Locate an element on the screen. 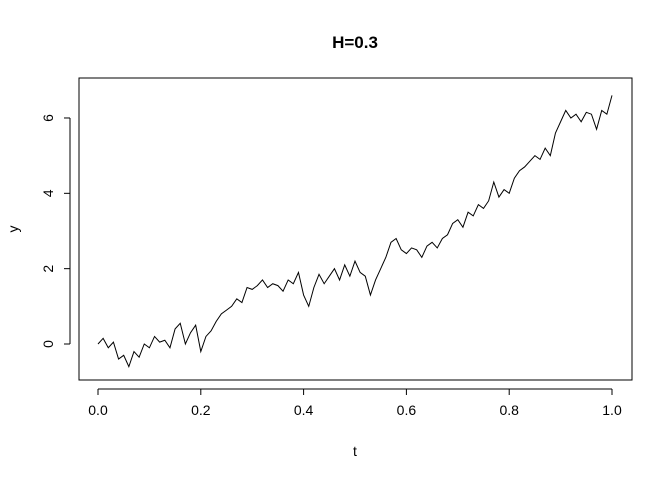 This screenshot has width=672, height=480. x-axis: 0.0 0.2 0.4 0.6 0.8 1.0 is located at coordinates (355, 403).